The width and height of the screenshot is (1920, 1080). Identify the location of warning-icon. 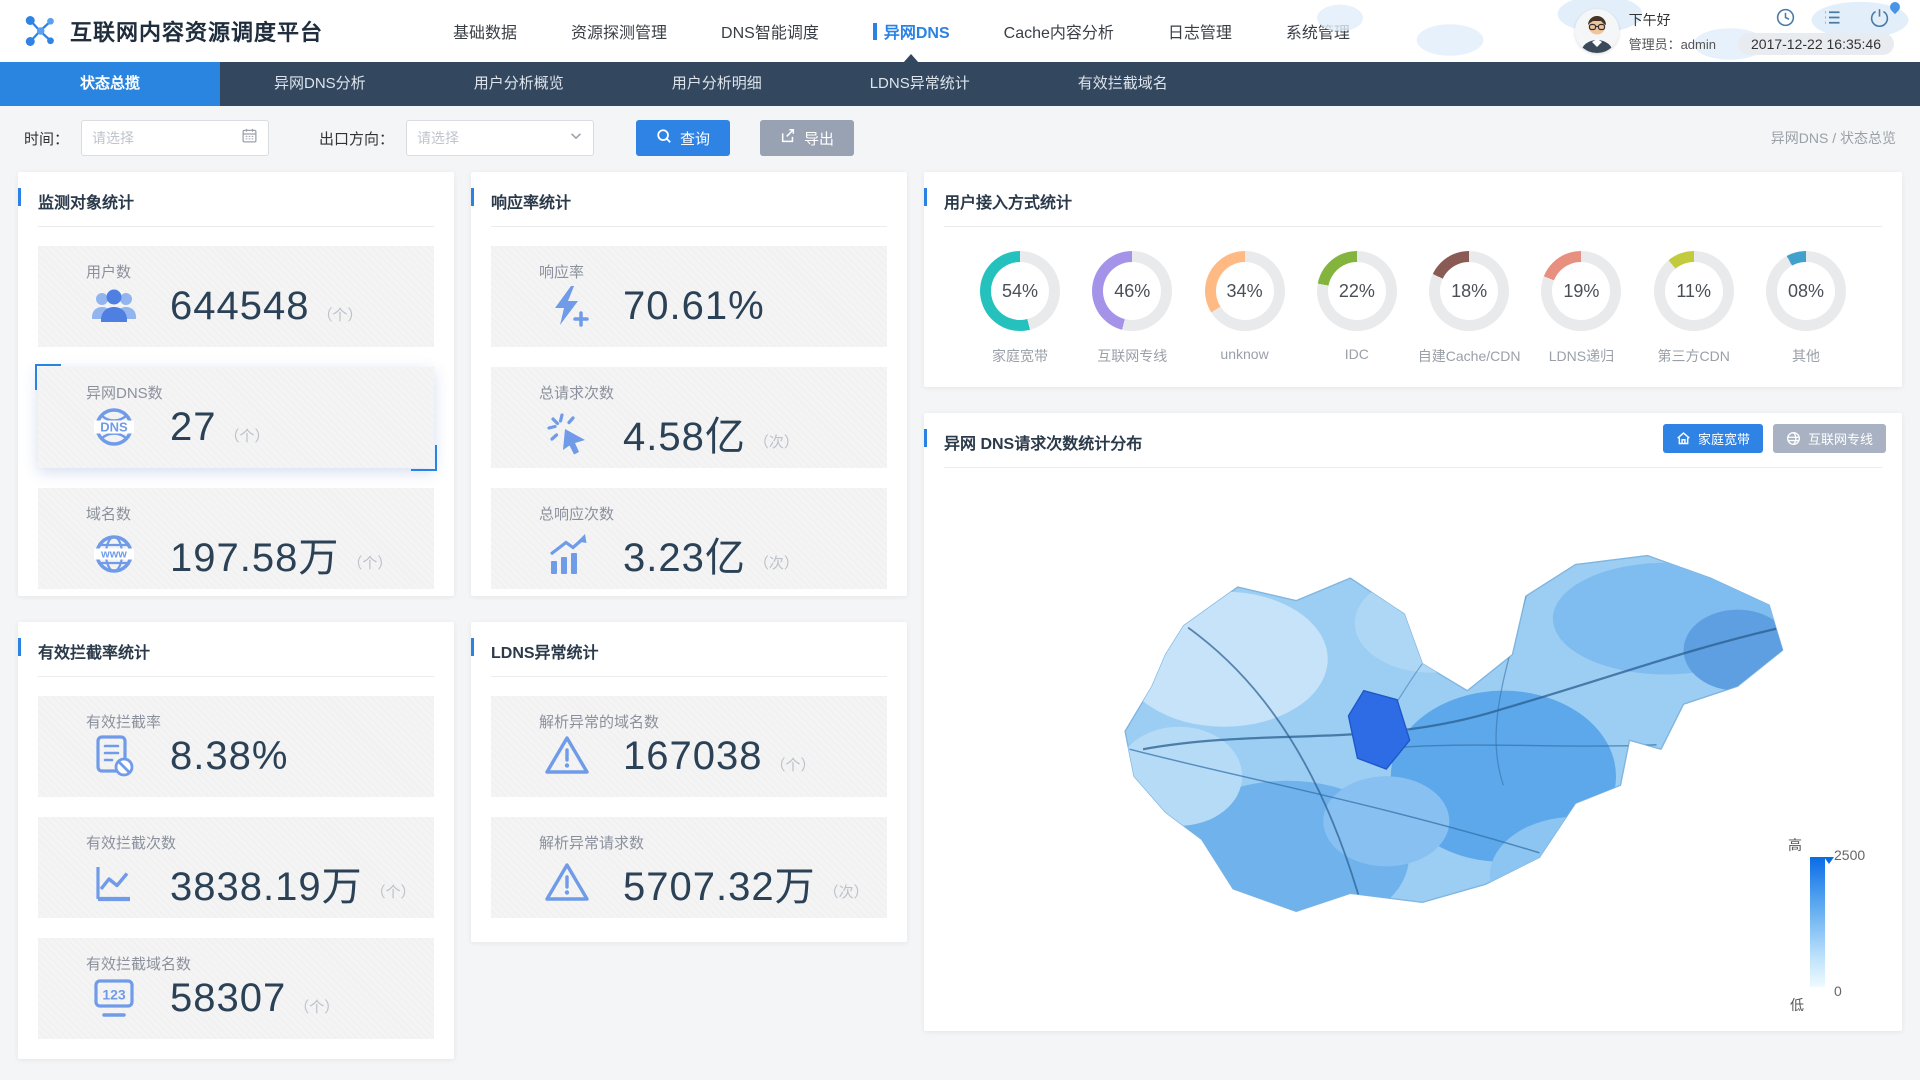
(568, 756).